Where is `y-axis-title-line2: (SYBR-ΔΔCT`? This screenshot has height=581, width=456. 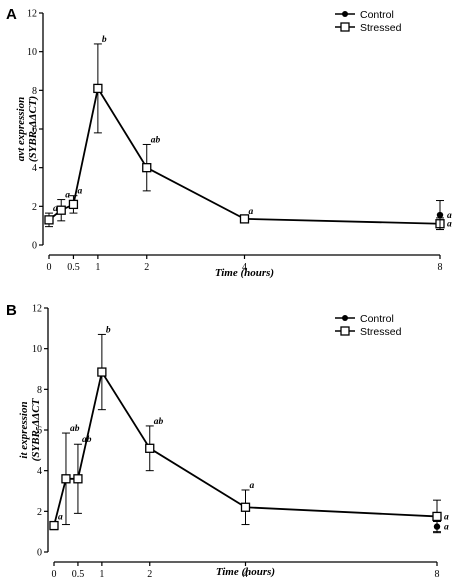 y-axis-title-line2: (SYBR-ΔΔCT is located at coordinates (36, 429).